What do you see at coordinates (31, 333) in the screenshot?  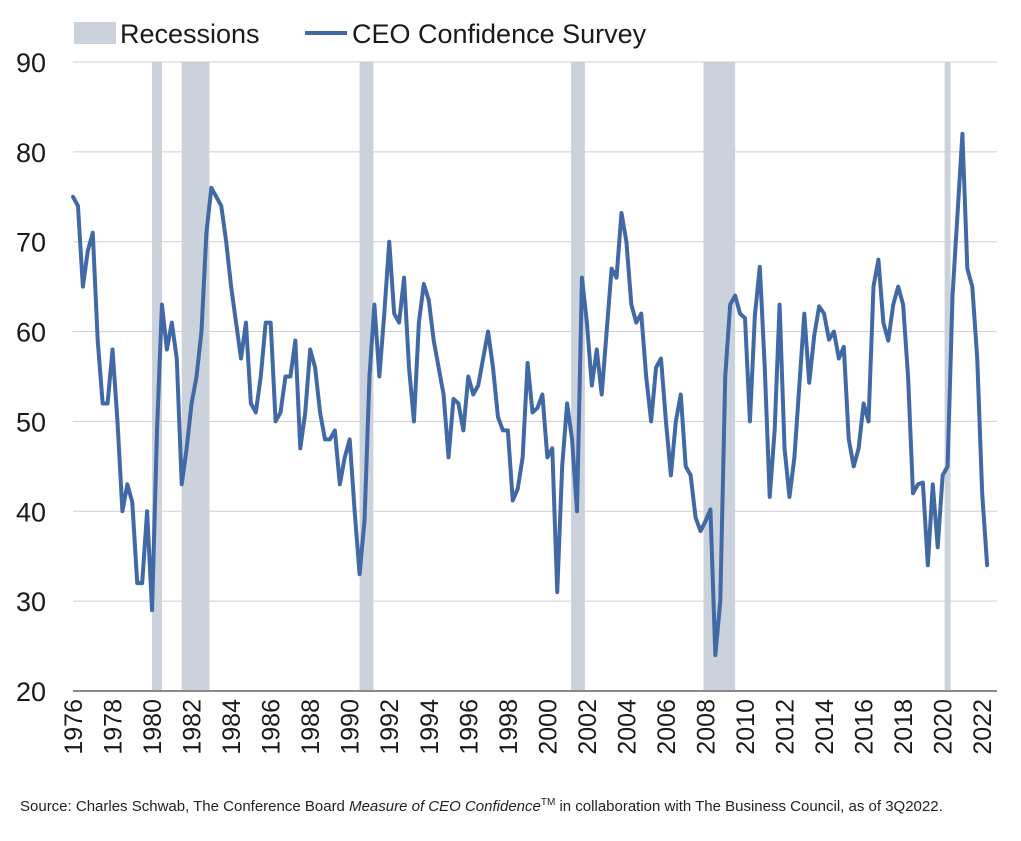 I see `y-tick-label: 60` at bounding box center [31, 333].